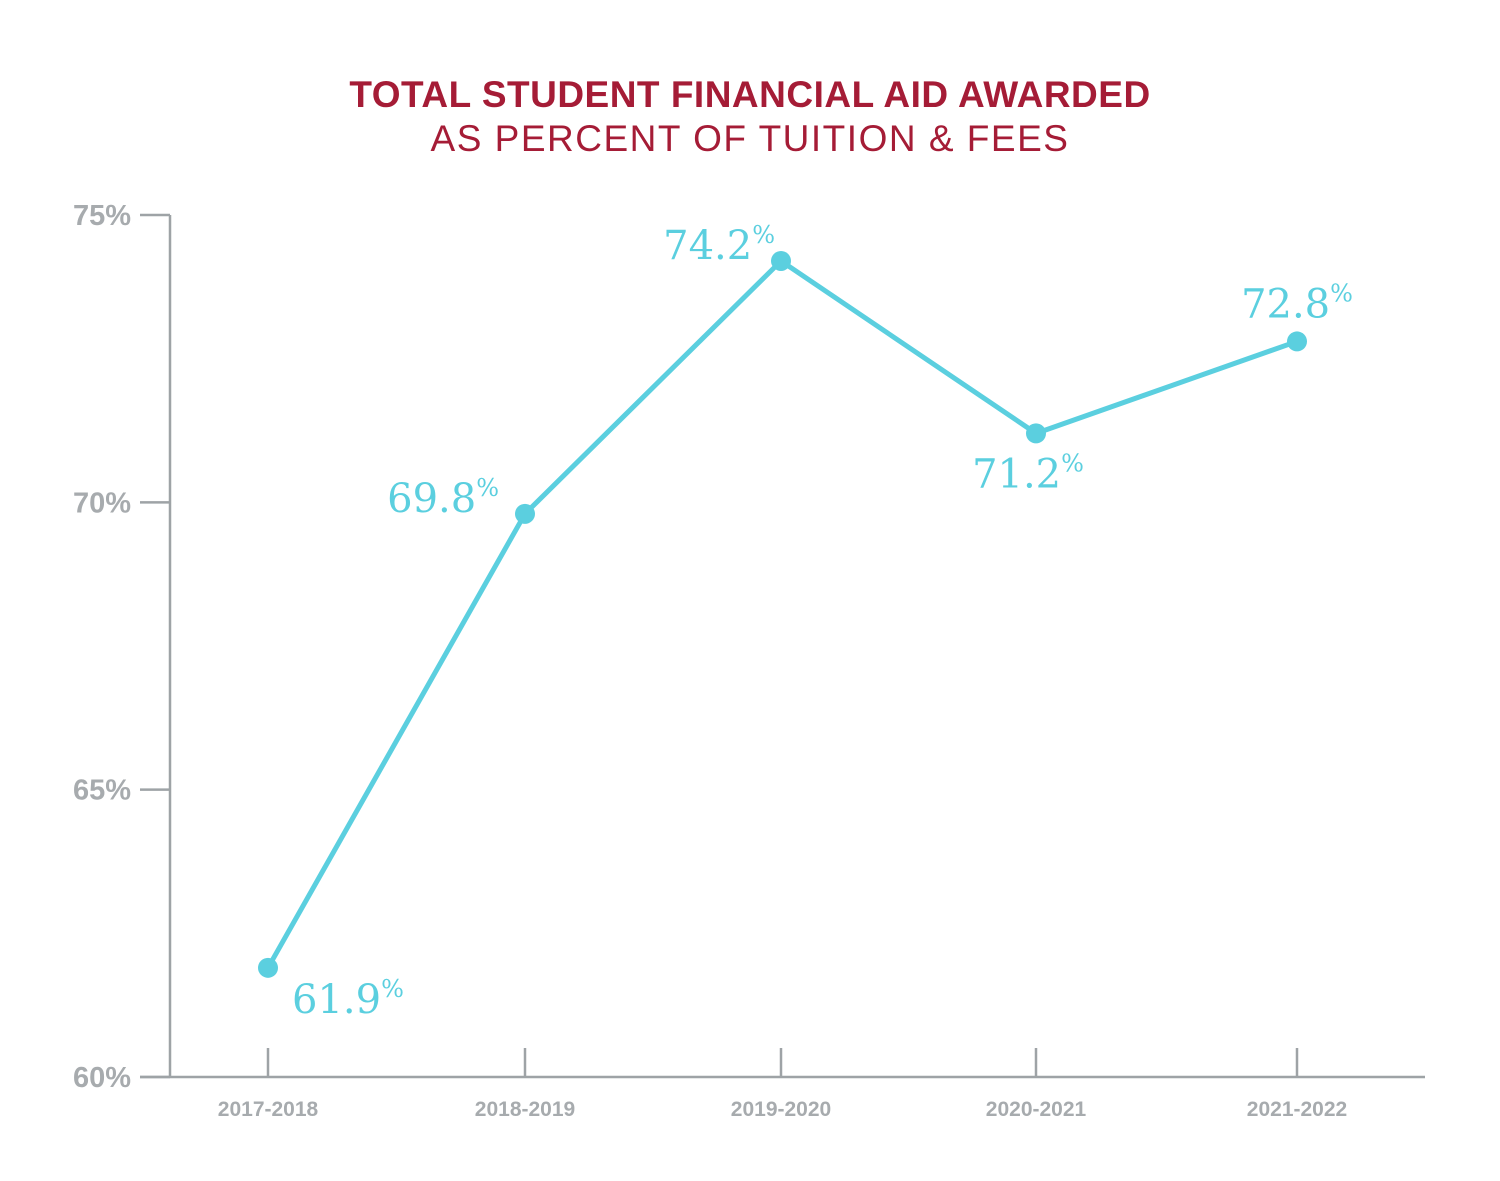 Image resolution: width=1500 pixels, height=1181 pixels. I want to click on y-tick-label: 70%, so click(102, 503).